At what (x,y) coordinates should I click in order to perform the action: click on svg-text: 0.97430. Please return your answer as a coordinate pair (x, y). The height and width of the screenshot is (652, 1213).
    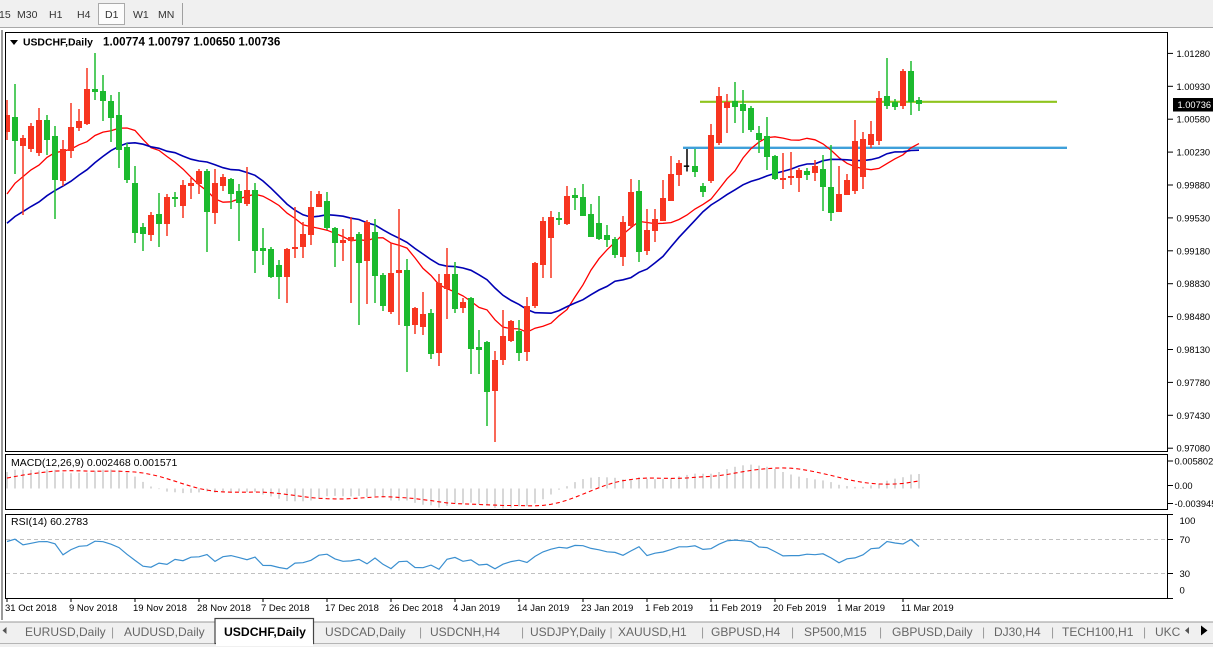
    Looking at the image, I should click on (1194, 416).